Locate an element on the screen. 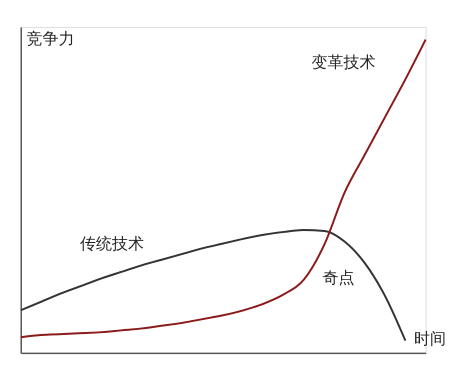 This screenshot has width=475, height=387. x-axis-title: 时间 is located at coordinates (430, 338).